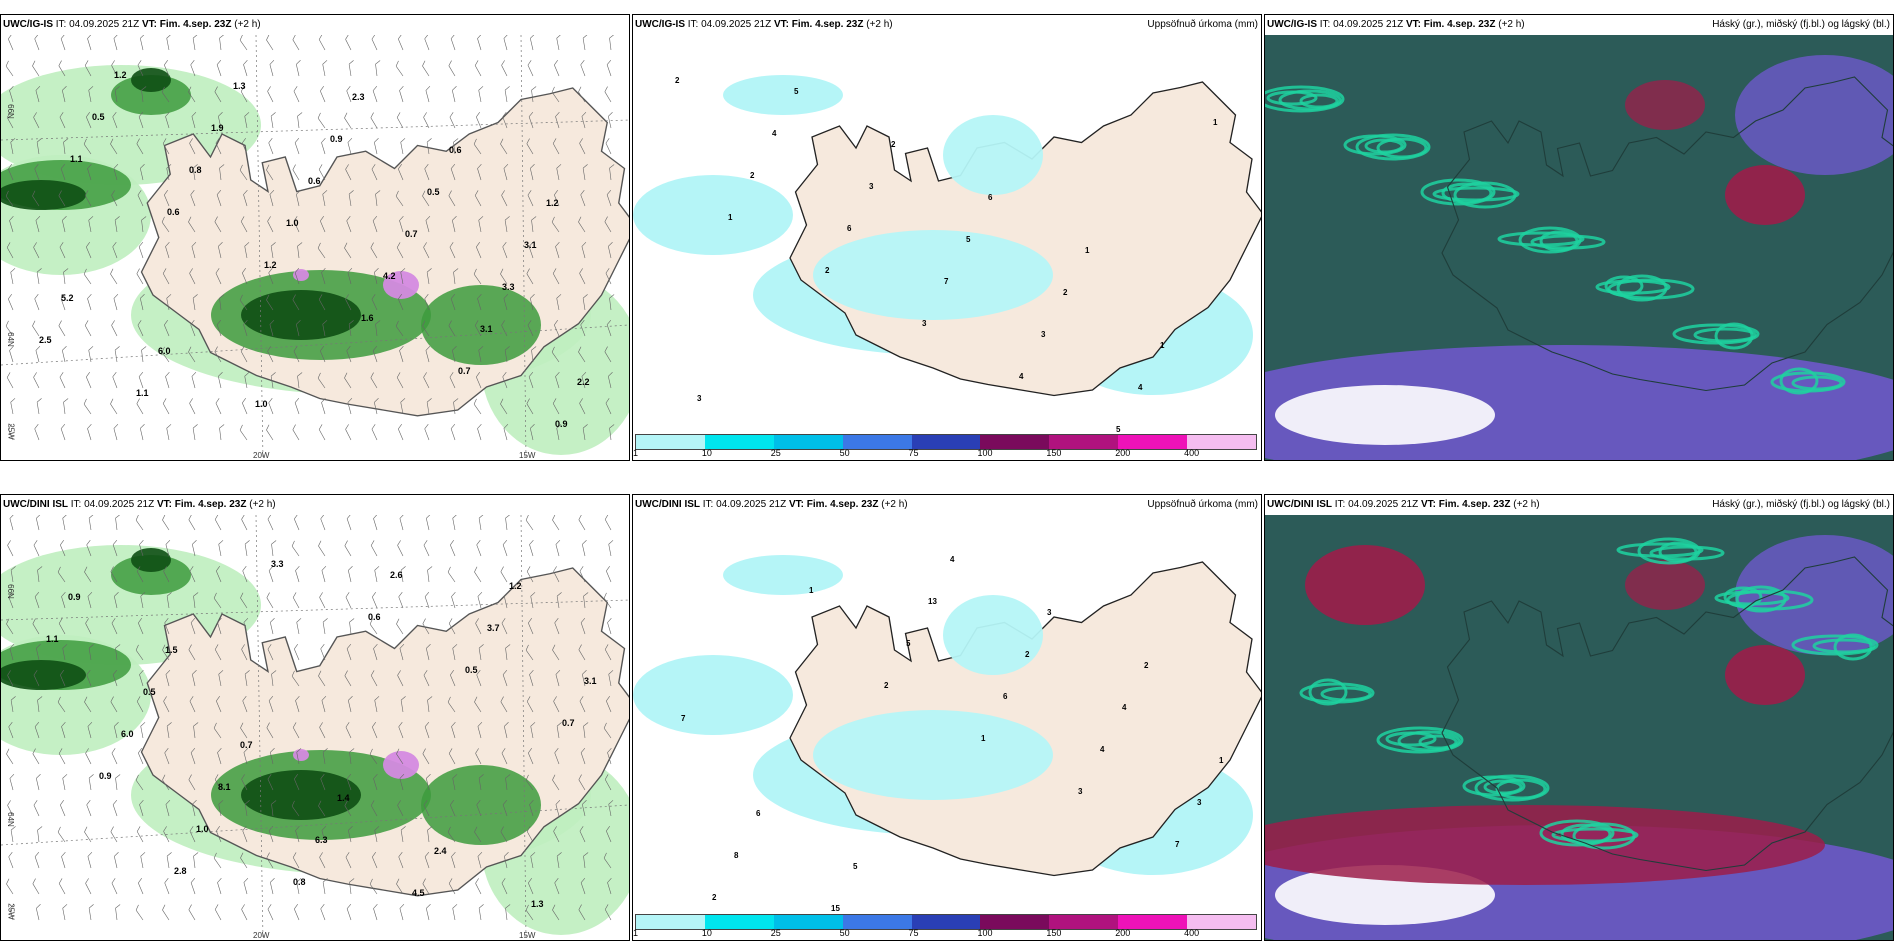 This screenshot has width=1900, height=950. I want to click on value-label: 1.3, so click(239, 86).